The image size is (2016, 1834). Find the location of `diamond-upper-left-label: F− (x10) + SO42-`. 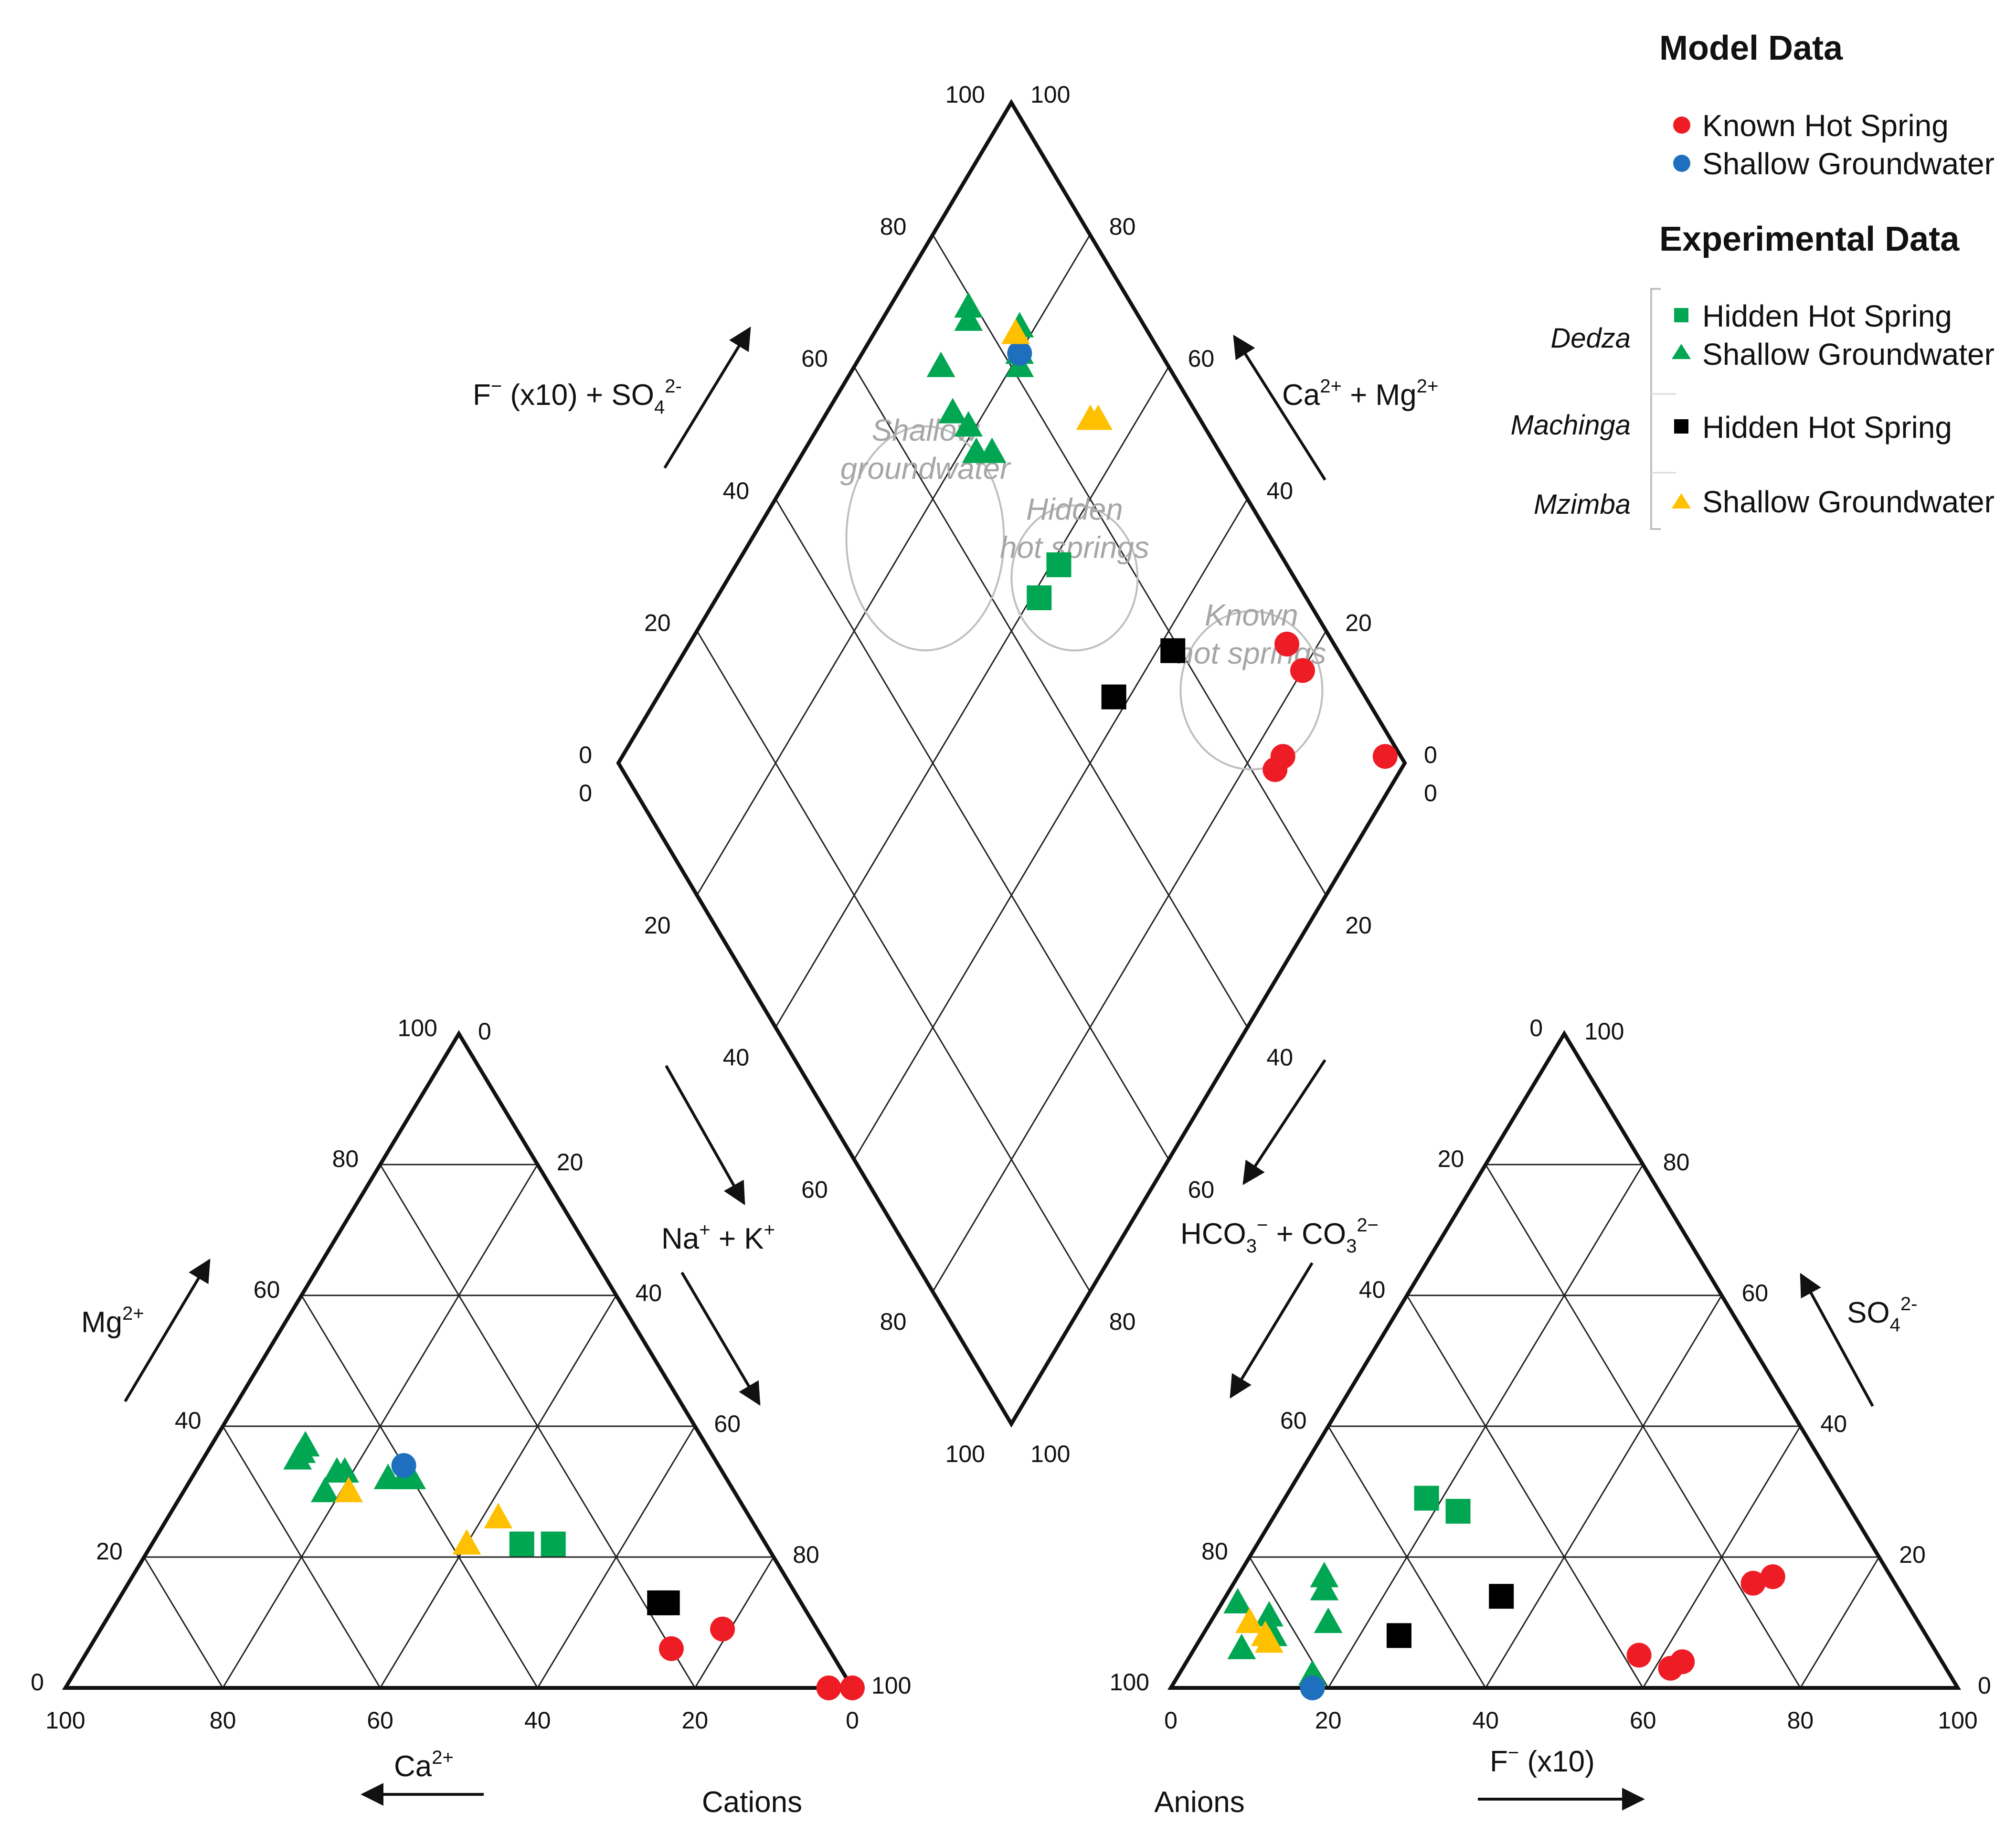

diamond-upper-left-label: F− (x10) + SO42- is located at coordinates (577, 397).